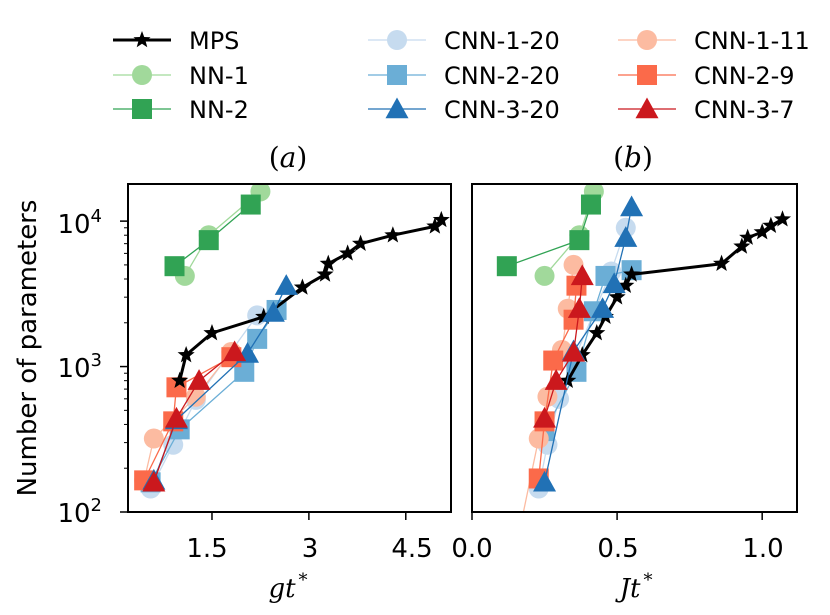 The image size is (830, 615). What do you see at coordinates (634, 587) in the screenshot?
I see `x-axis-label-b: Jt *` at bounding box center [634, 587].